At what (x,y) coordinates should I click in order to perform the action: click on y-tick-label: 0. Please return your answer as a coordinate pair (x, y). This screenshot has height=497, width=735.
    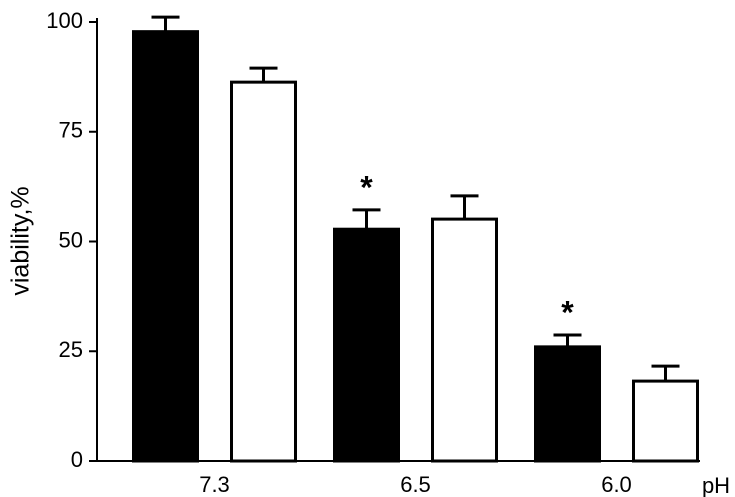
    Looking at the image, I should click on (77, 459).